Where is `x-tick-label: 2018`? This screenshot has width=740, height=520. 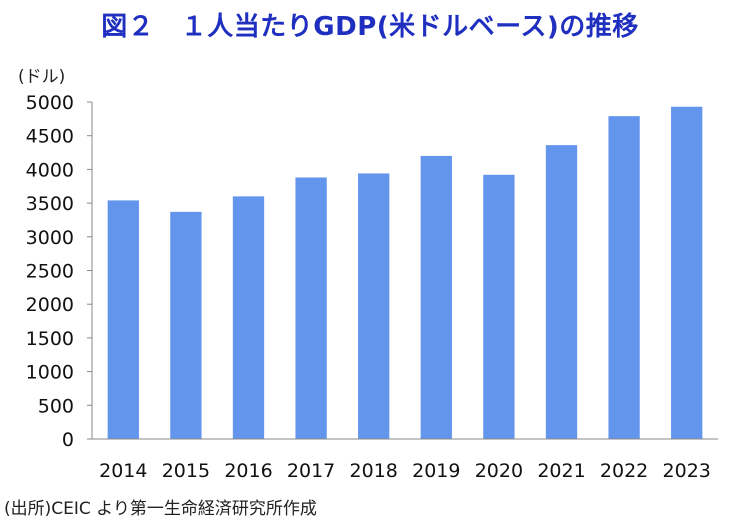
x-tick-label: 2018 is located at coordinates (374, 471).